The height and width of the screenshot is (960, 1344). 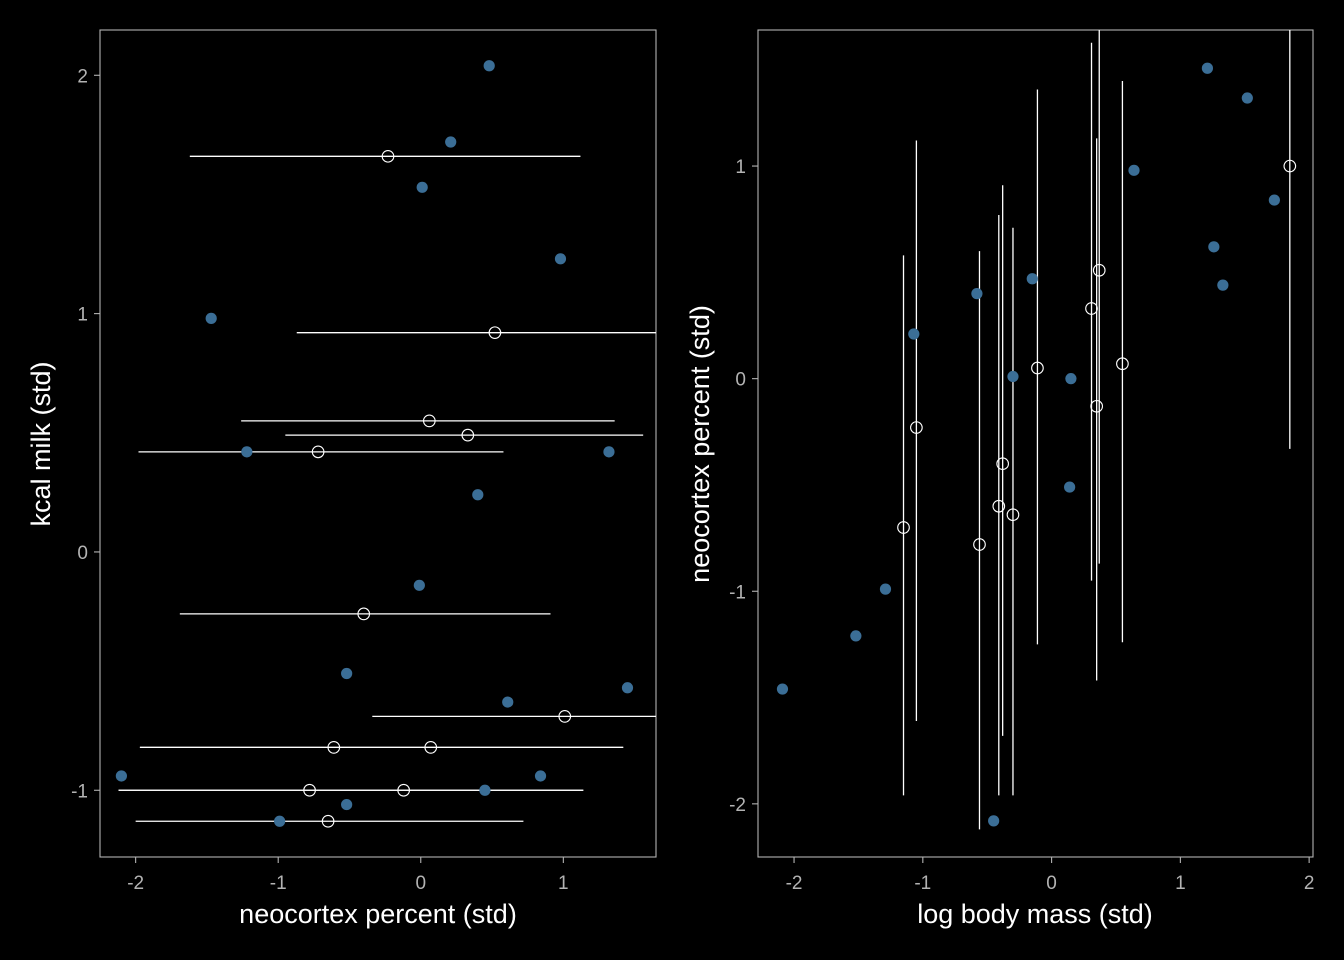 What do you see at coordinates (1309, 883) in the screenshot?
I see `right-x-tick-label: 2` at bounding box center [1309, 883].